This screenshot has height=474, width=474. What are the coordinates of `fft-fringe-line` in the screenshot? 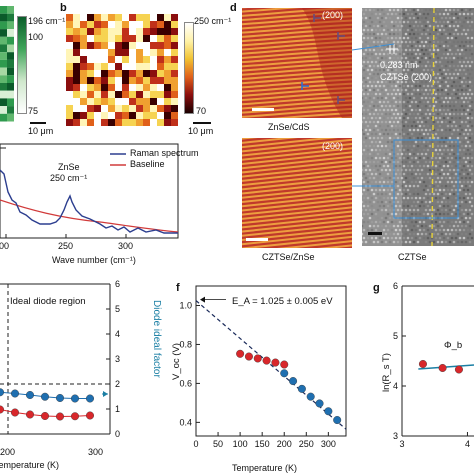 It's located at (297, 25).